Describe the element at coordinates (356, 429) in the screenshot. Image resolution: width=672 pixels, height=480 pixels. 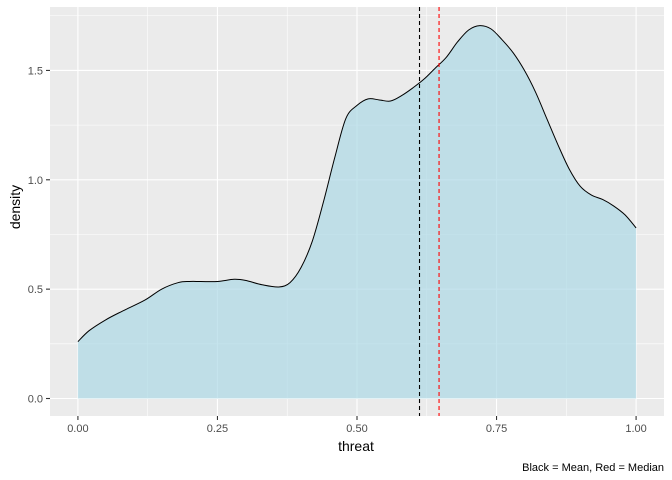
I see `x-tick-label: 0.50` at that location.